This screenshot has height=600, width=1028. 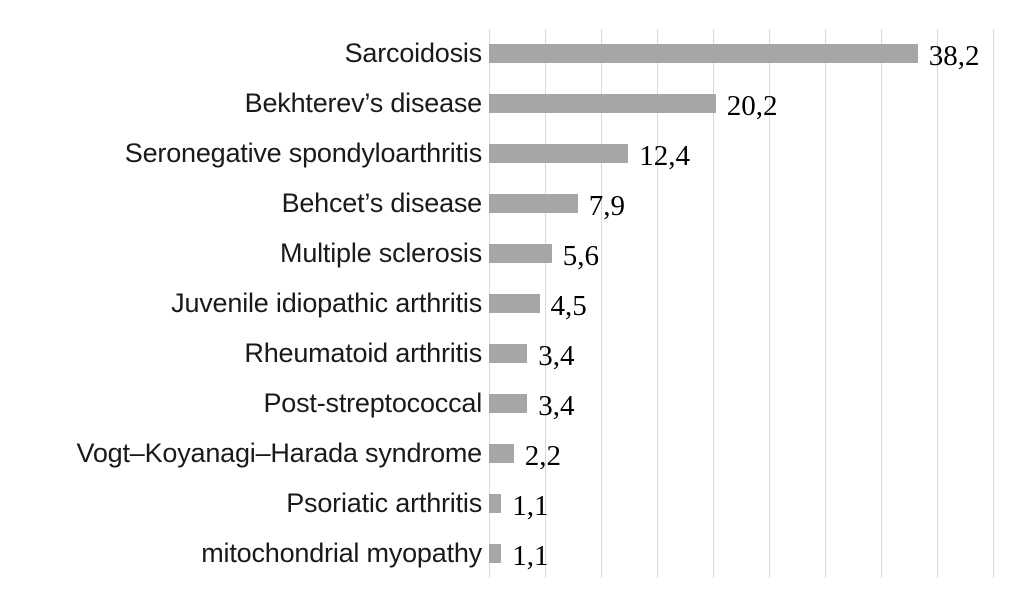 What do you see at coordinates (606, 206) in the screenshot?
I see `value-label: 7,9` at bounding box center [606, 206].